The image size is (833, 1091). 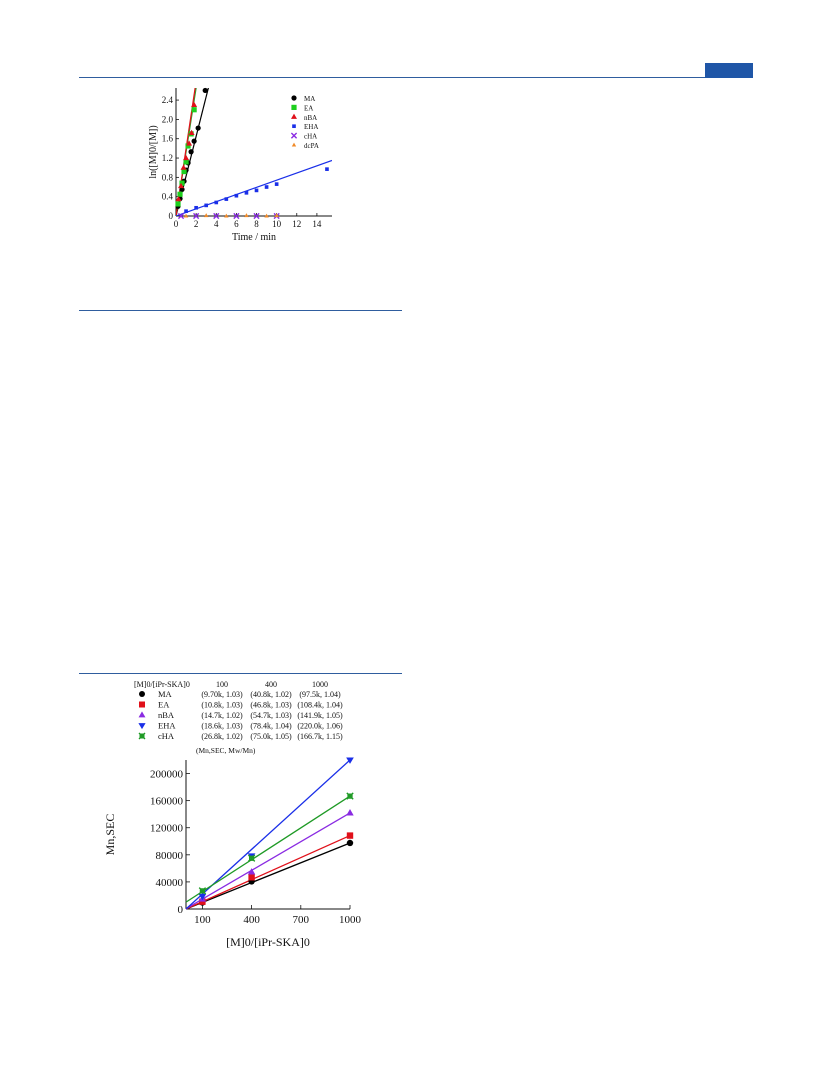 What do you see at coordinates (142, 736) in the screenshot?
I see `table-marker-cHA` at bounding box center [142, 736].